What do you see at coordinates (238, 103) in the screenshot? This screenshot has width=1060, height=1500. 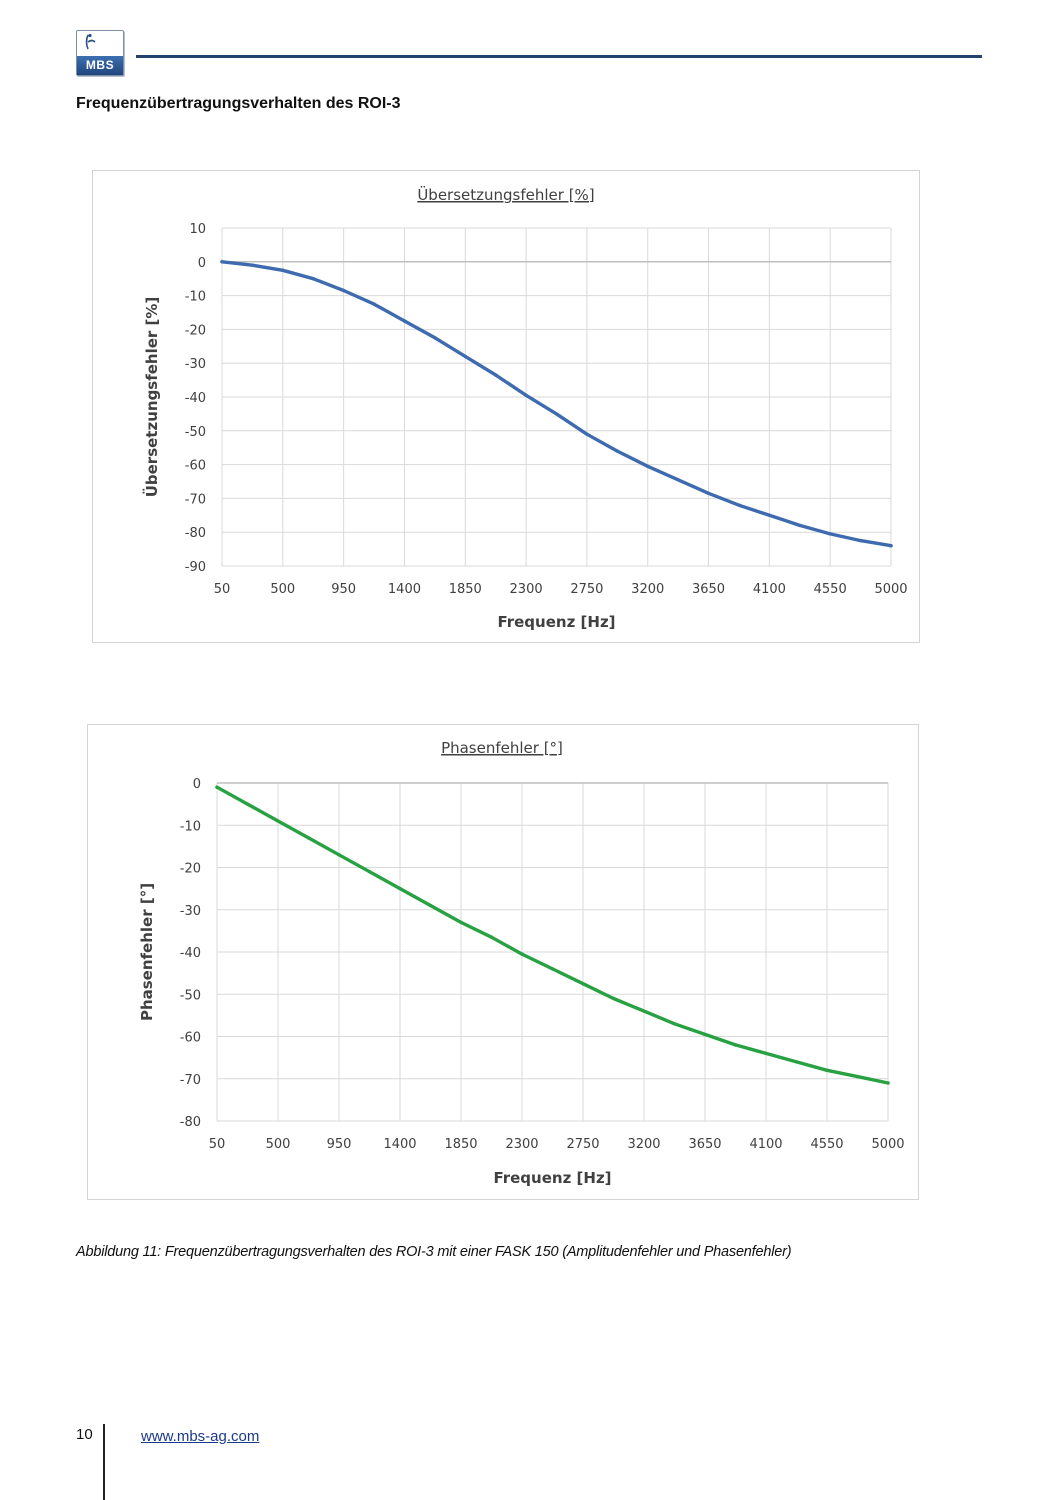 I see `page-heading: Frequenzübertragungsverhalten des ROI-3` at bounding box center [238, 103].